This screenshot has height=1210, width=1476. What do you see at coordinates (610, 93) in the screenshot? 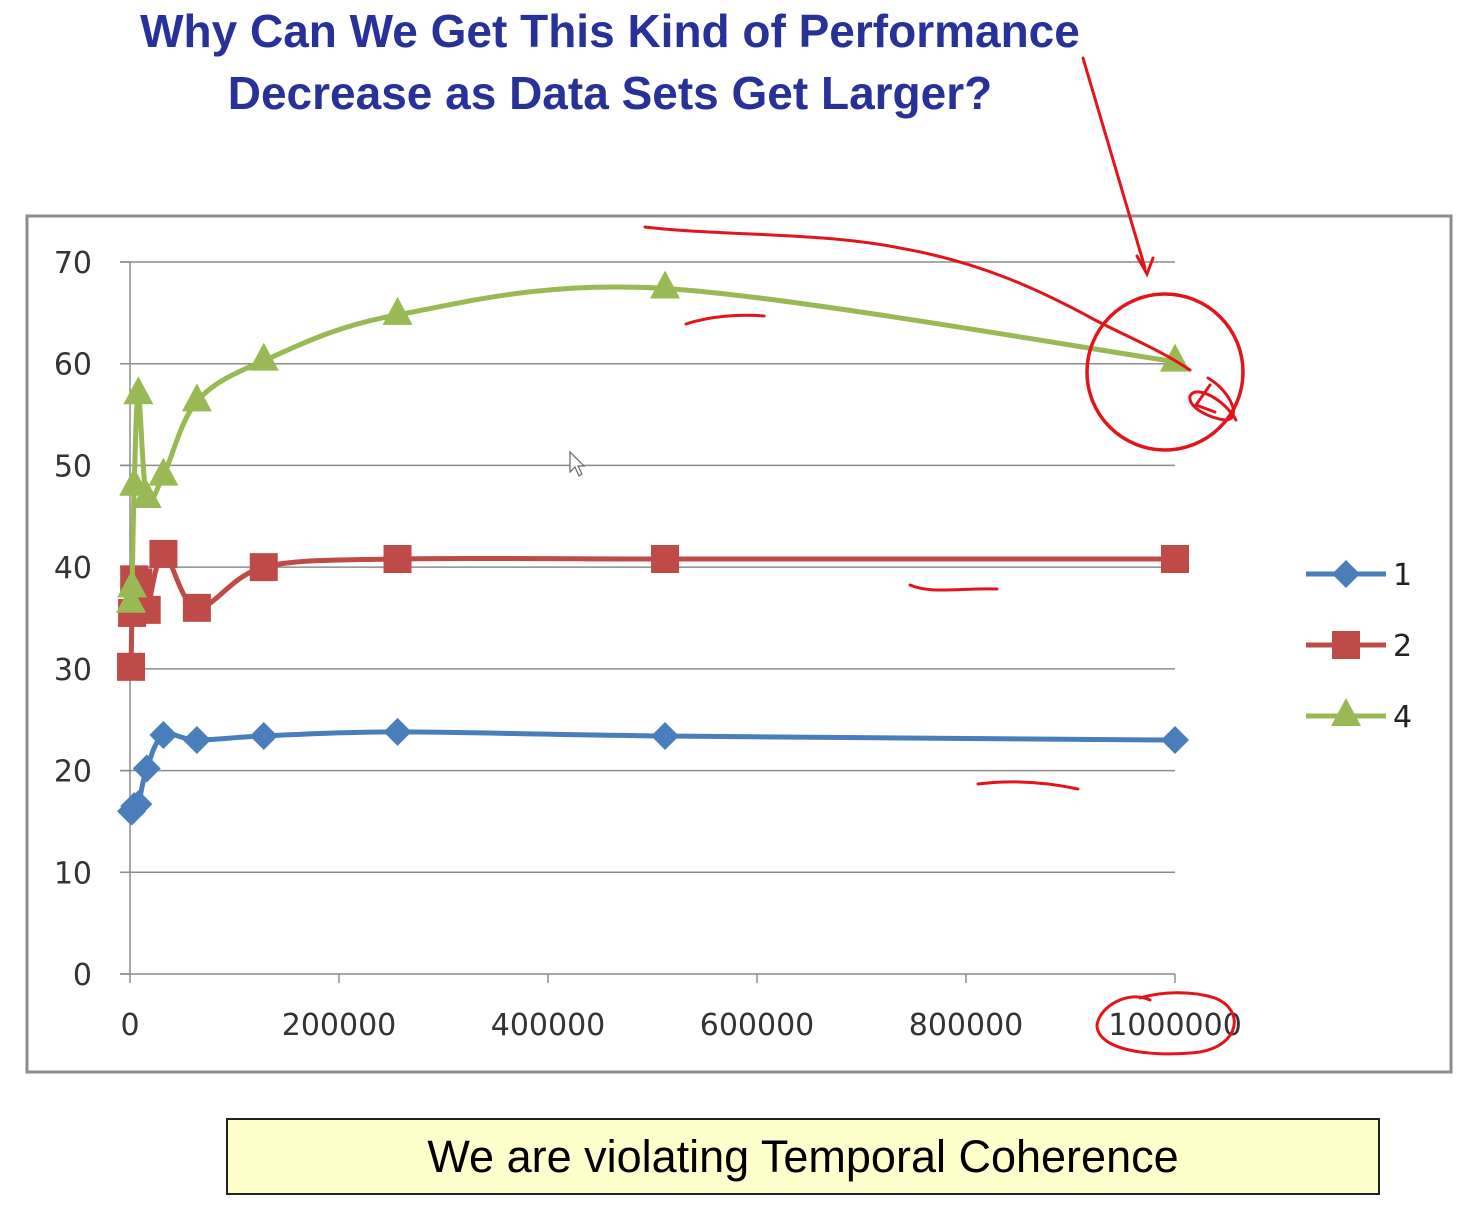
I see `slide-title-line-2: Decrease as Data Sets Get Larger?` at bounding box center [610, 93].